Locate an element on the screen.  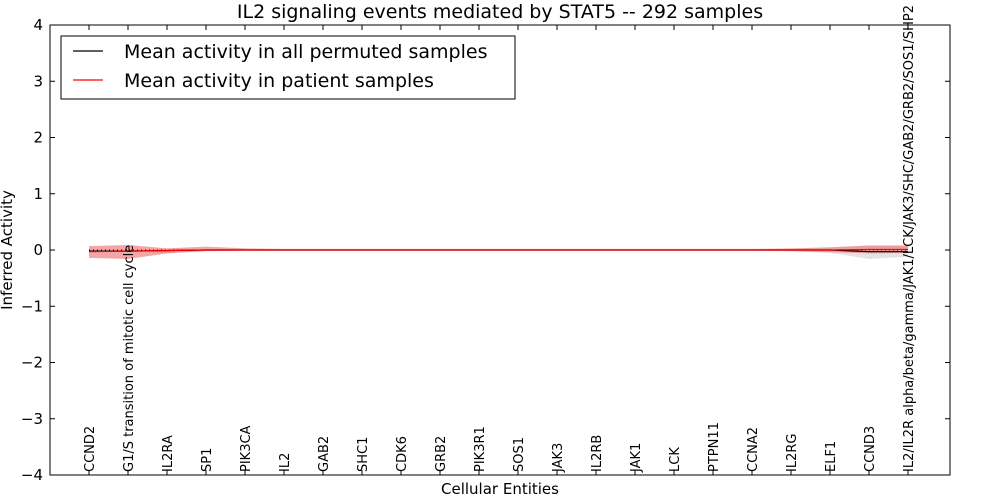
y-tick-label: −1 is located at coordinates (32, 306).